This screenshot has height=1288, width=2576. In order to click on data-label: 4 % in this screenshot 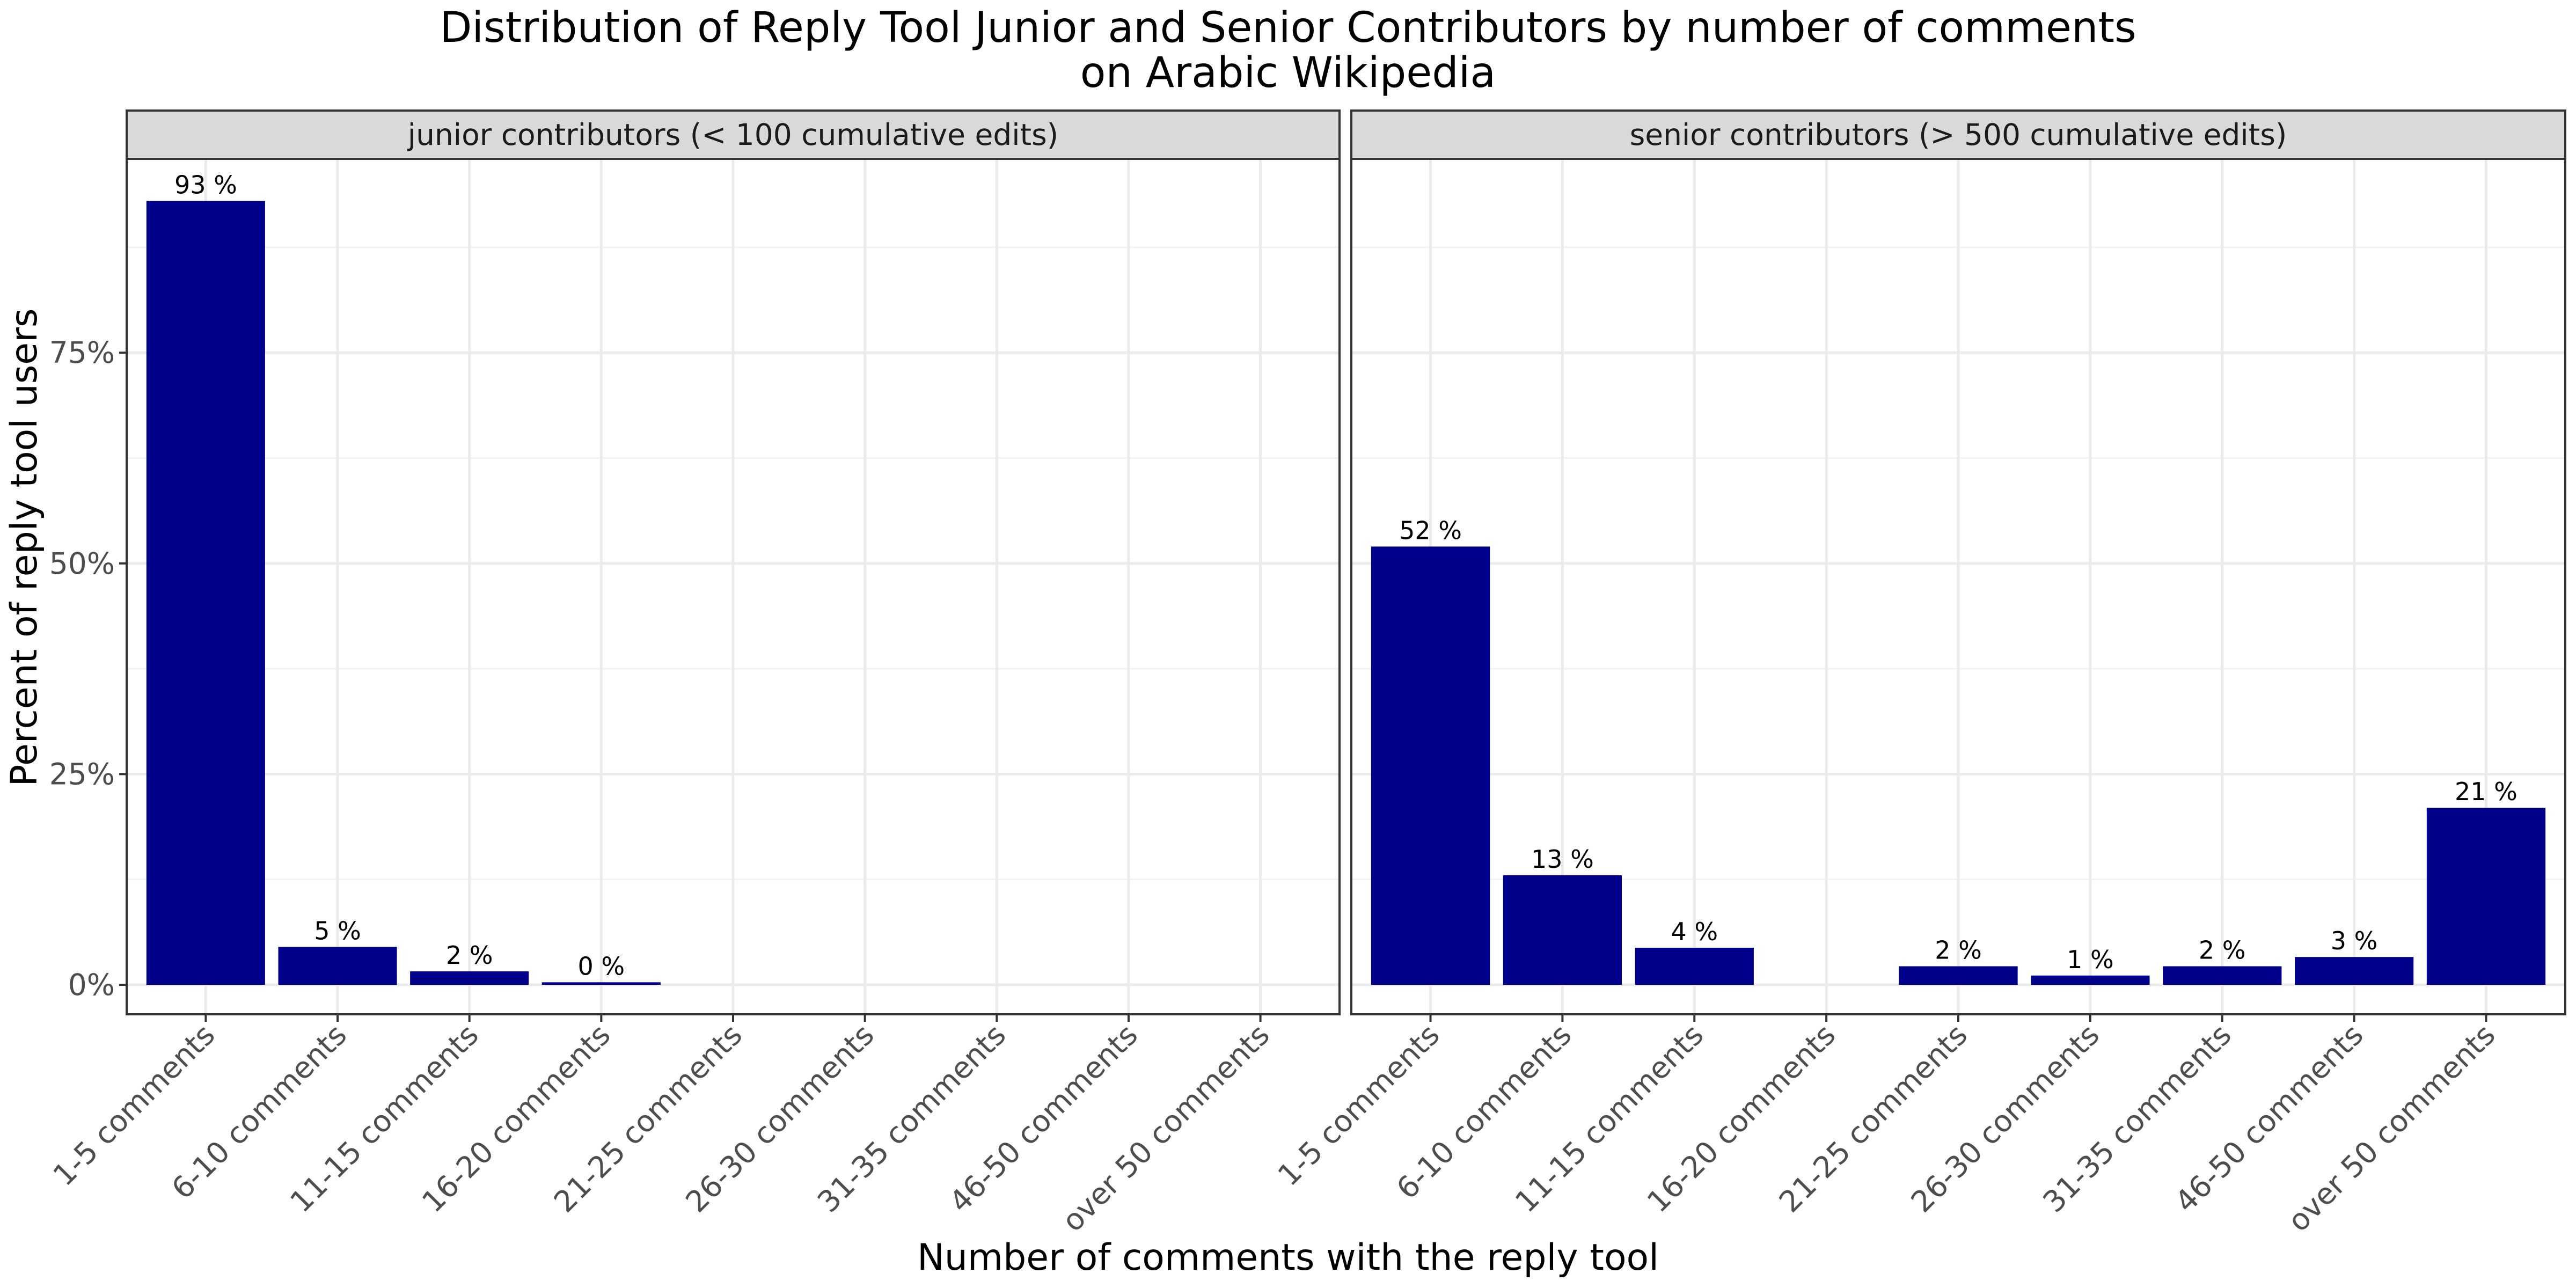, I will do `click(1694, 931)`.